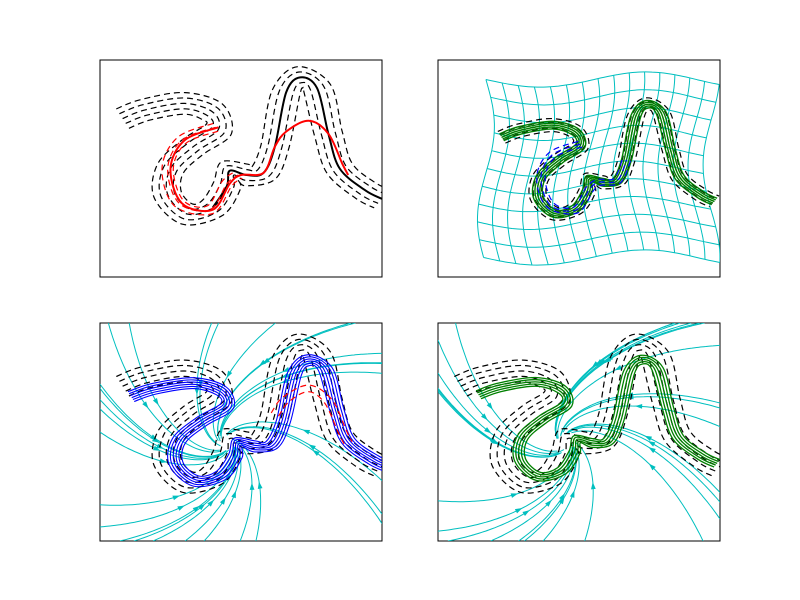 This screenshot has width=800, height=600. I want to click on panel-bottom-left, so click(241, 432).